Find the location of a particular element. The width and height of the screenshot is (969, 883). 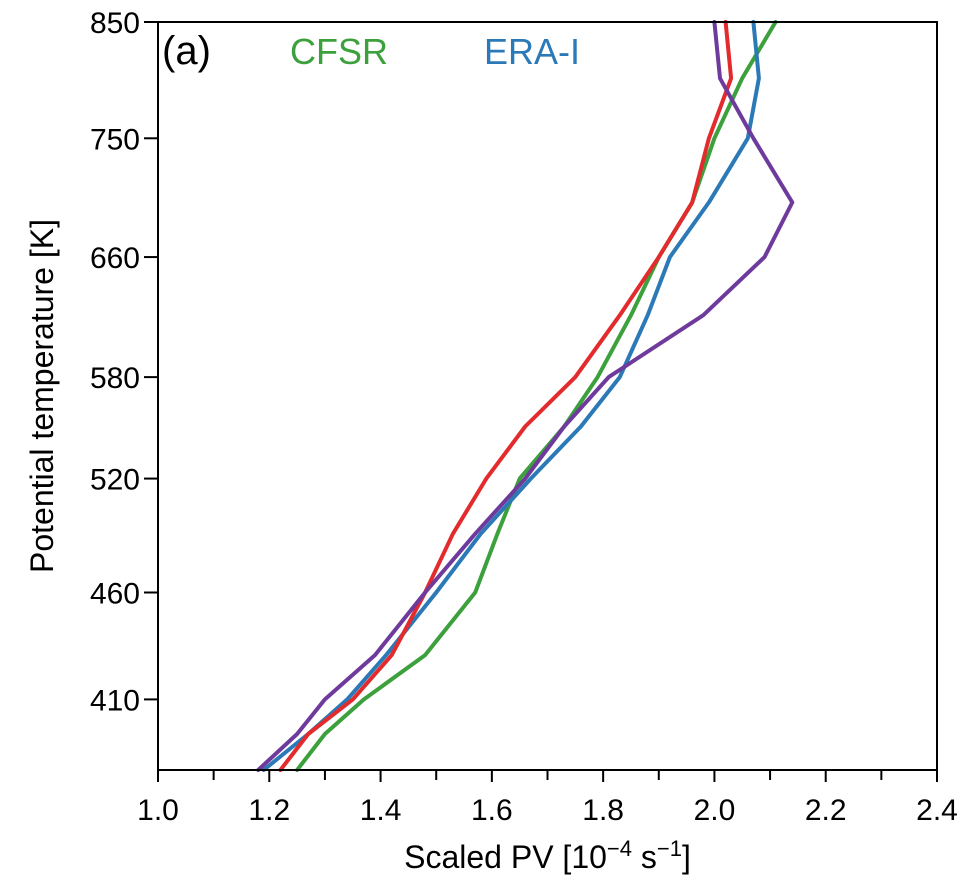

y-tick-label: 850 is located at coordinates (115, 23).